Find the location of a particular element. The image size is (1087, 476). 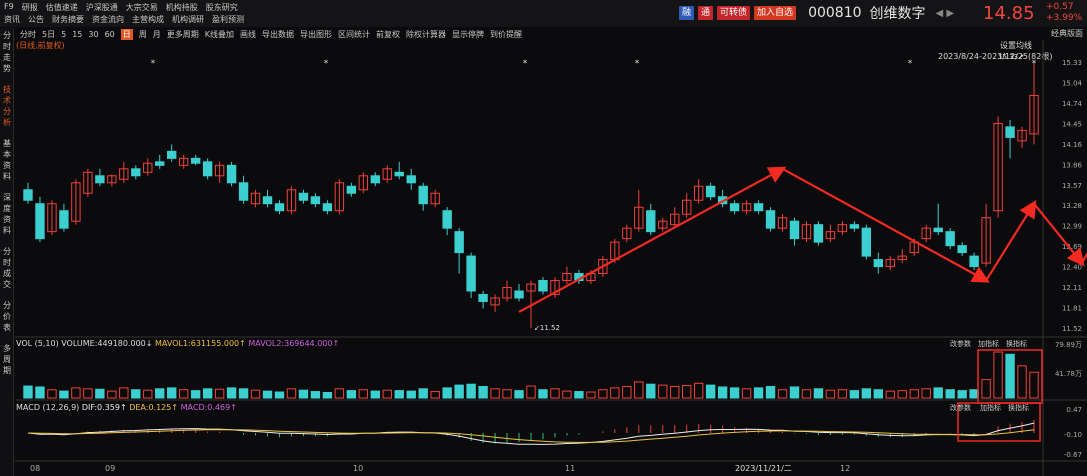

period-tab: 区间统计 is located at coordinates (354, 34).